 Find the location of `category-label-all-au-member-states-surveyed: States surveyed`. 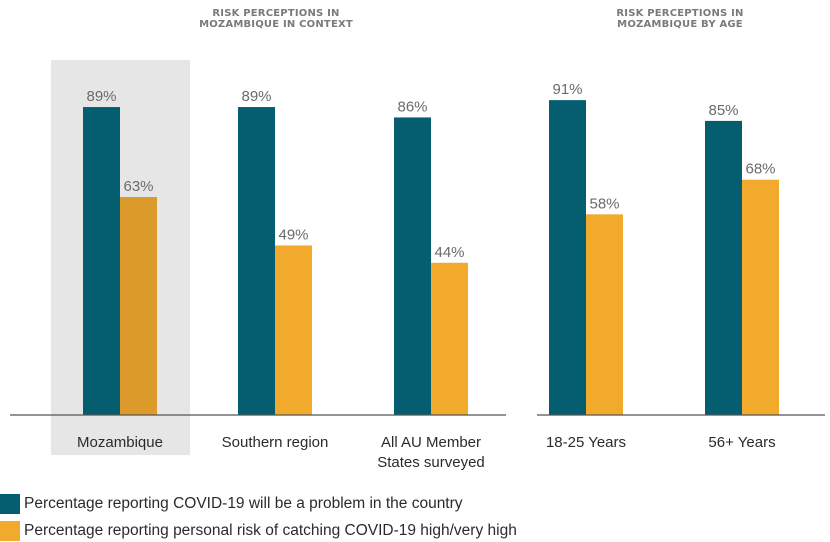

category-label-all-au-member-states-surveyed: States surveyed is located at coordinates (431, 462).